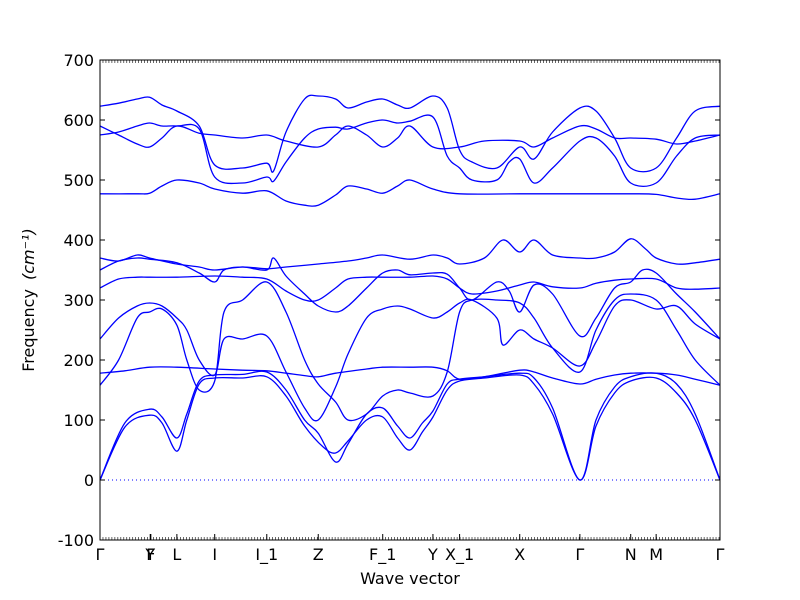 The height and width of the screenshot is (600, 800). I want to click on x-tick-label: N, so click(631, 554).